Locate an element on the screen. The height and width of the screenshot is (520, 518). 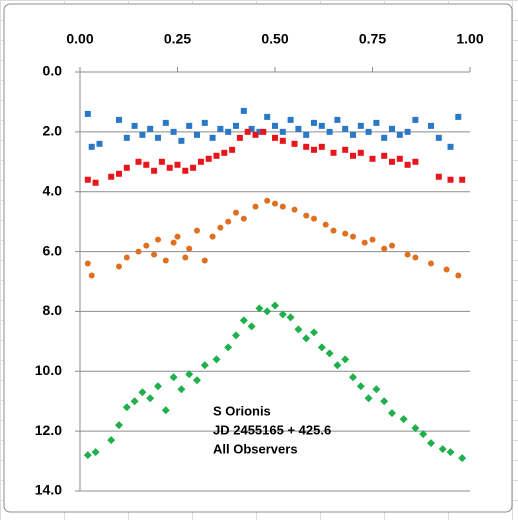
x-tick-label: 1.00 is located at coordinates (469, 39).